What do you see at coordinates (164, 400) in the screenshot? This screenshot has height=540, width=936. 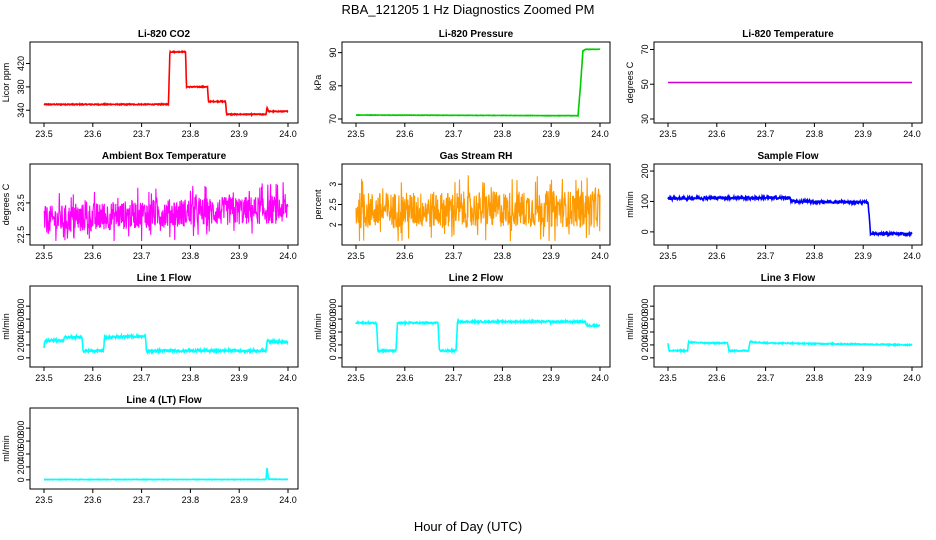 I see `panel-title: Line 4 (LT) Flow` at bounding box center [164, 400].